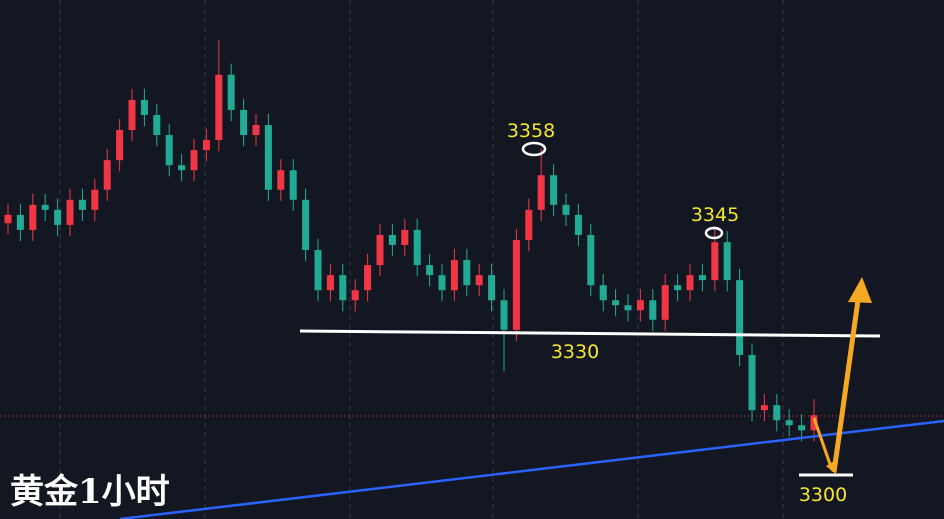 Image resolution: width=944 pixels, height=519 pixels. Describe the element at coordinates (715, 215) in the screenshot. I see `annotation-label: 3345` at that location.